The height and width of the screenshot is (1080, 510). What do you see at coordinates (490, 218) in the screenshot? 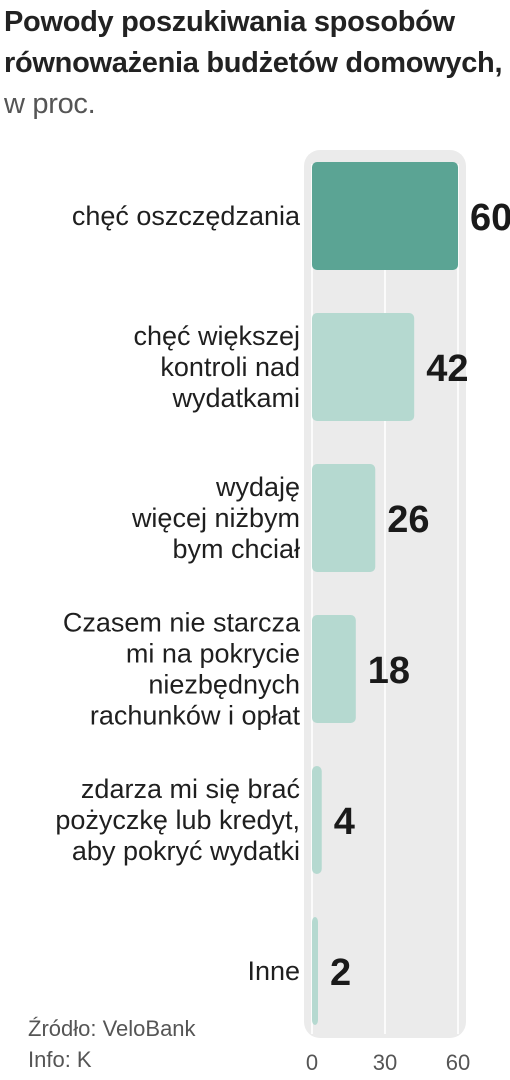
I see `value-label: 60` at bounding box center [490, 218].